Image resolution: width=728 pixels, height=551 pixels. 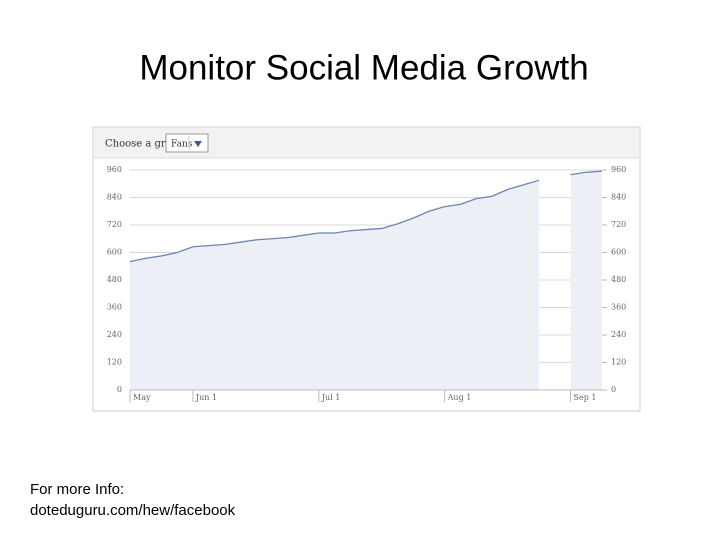 What do you see at coordinates (618, 279) in the screenshot?
I see `y2-tick-label: 480` at bounding box center [618, 279].